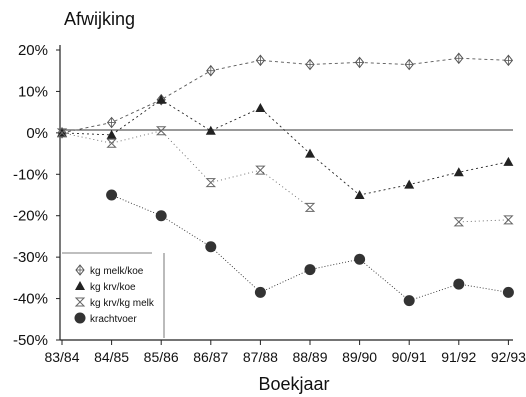 This screenshot has height=397, width=526. Describe the element at coordinates (210, 357) in the screenshot. I see `x-tick-label: 86/87` at that location.